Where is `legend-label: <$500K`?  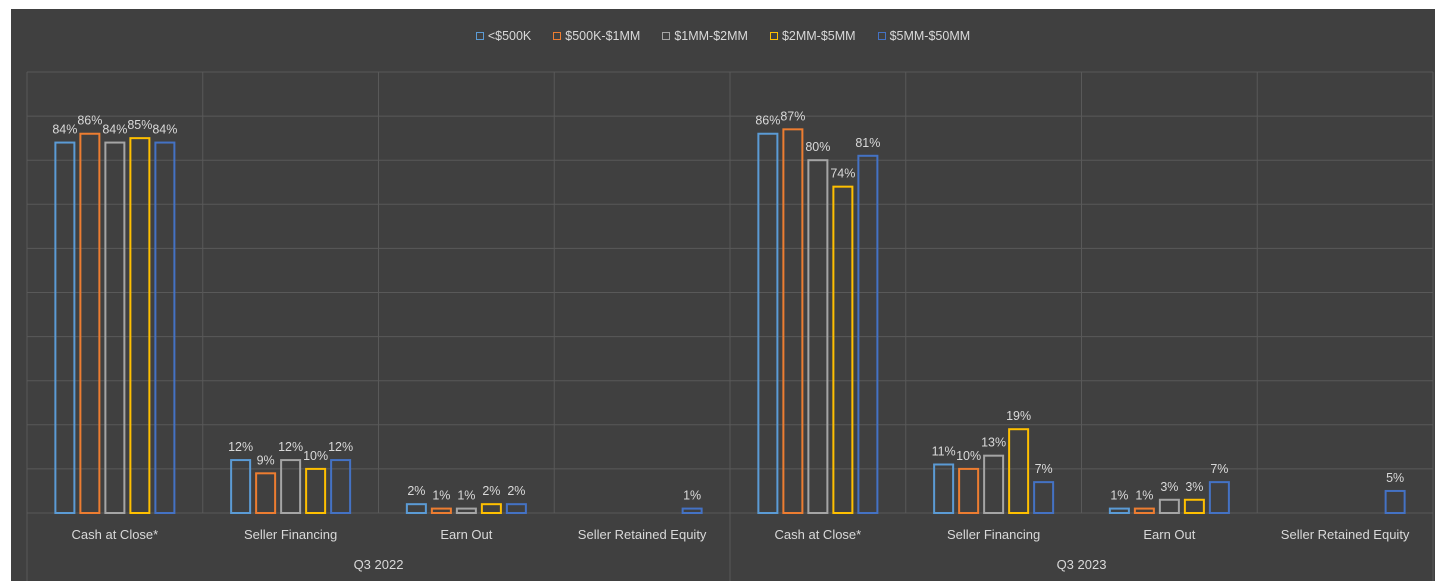 legend-label: <$500K is located at coordinates (509, 36).